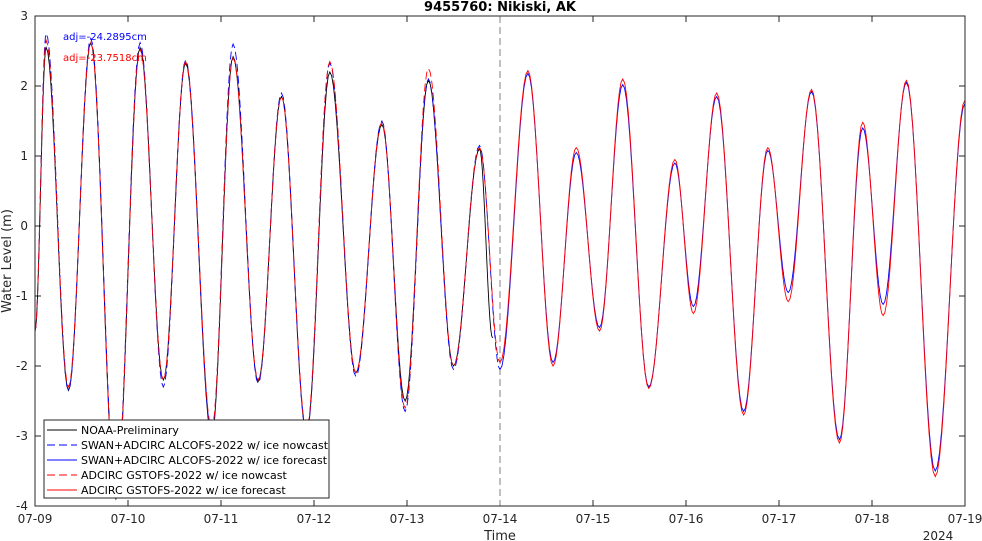 The height and width of the screenshot is (541, 982). I want to click on y-tick-label: -4, so click(22, 506).